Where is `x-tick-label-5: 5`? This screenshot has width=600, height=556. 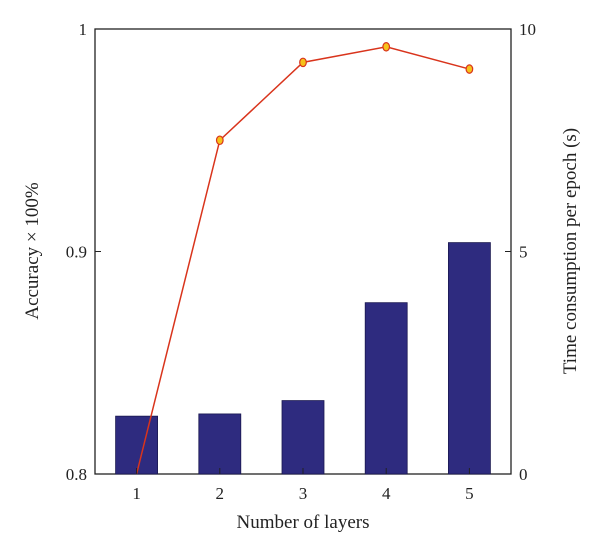 x-tick-label-5: 5 is located at coordinates (469, 493).